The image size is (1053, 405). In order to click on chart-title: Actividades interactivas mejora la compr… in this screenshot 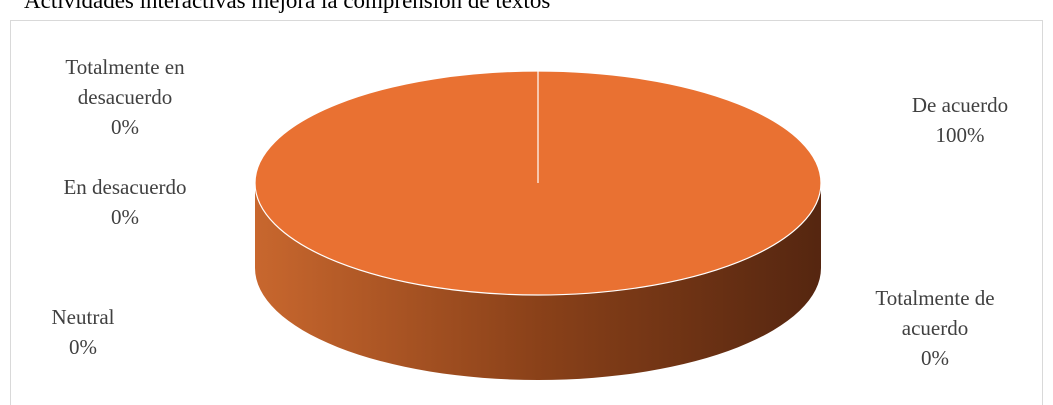, I will do `click(287, 6)`.